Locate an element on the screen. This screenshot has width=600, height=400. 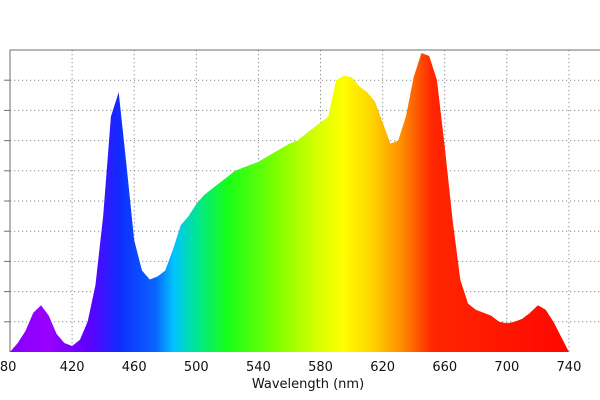
x-axis-tick-label: 660 is located at coordinates (444, 367).